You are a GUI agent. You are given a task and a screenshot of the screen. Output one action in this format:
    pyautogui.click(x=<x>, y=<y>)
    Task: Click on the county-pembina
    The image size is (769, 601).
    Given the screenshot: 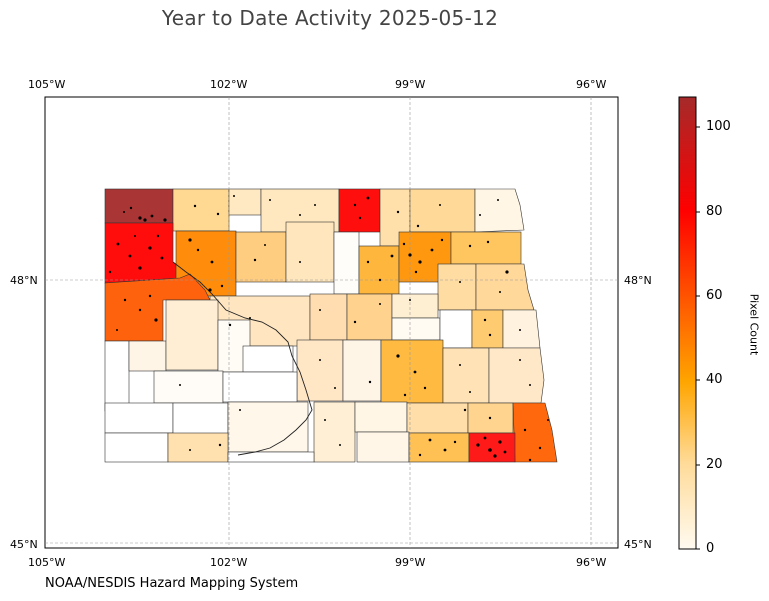 What is the action you would take?
    pyautogui.click(x=499, y=210)
    